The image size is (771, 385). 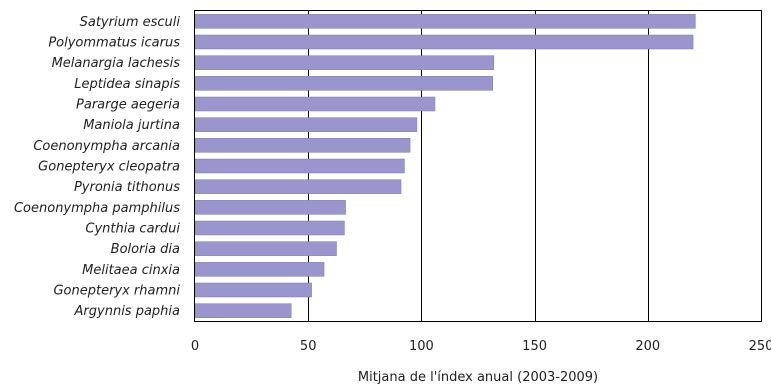 What do you see at coordinates (131, 125) in the screenshot?
I see `category-label: Maniola jurtina` at bounding box center [131, 125].